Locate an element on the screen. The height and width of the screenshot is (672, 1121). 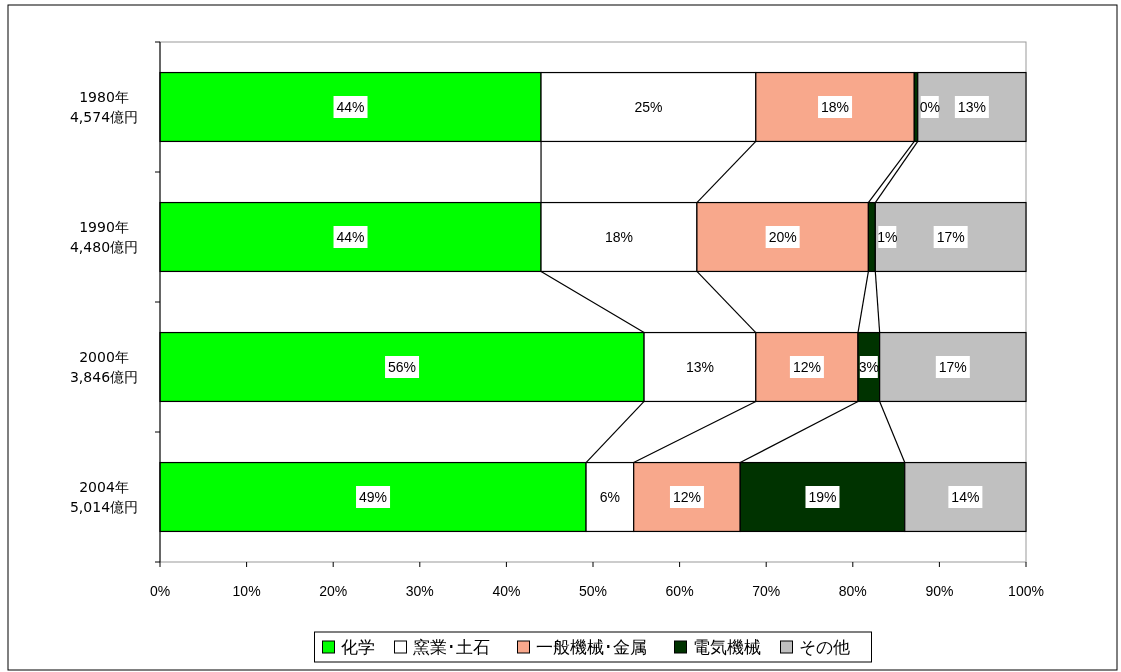
legend-label: その他 is located at coordinates (824, 647).